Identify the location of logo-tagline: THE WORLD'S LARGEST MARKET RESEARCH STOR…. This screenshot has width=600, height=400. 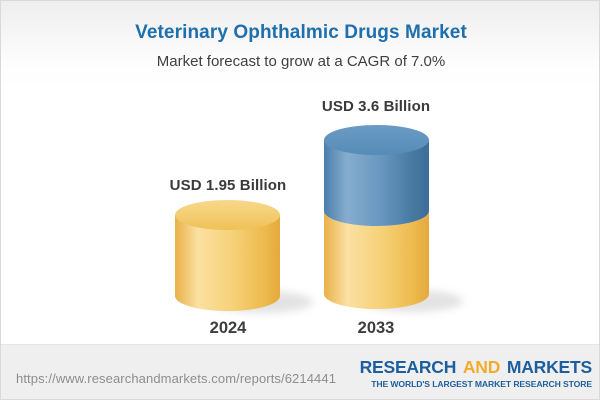
(481, 384).